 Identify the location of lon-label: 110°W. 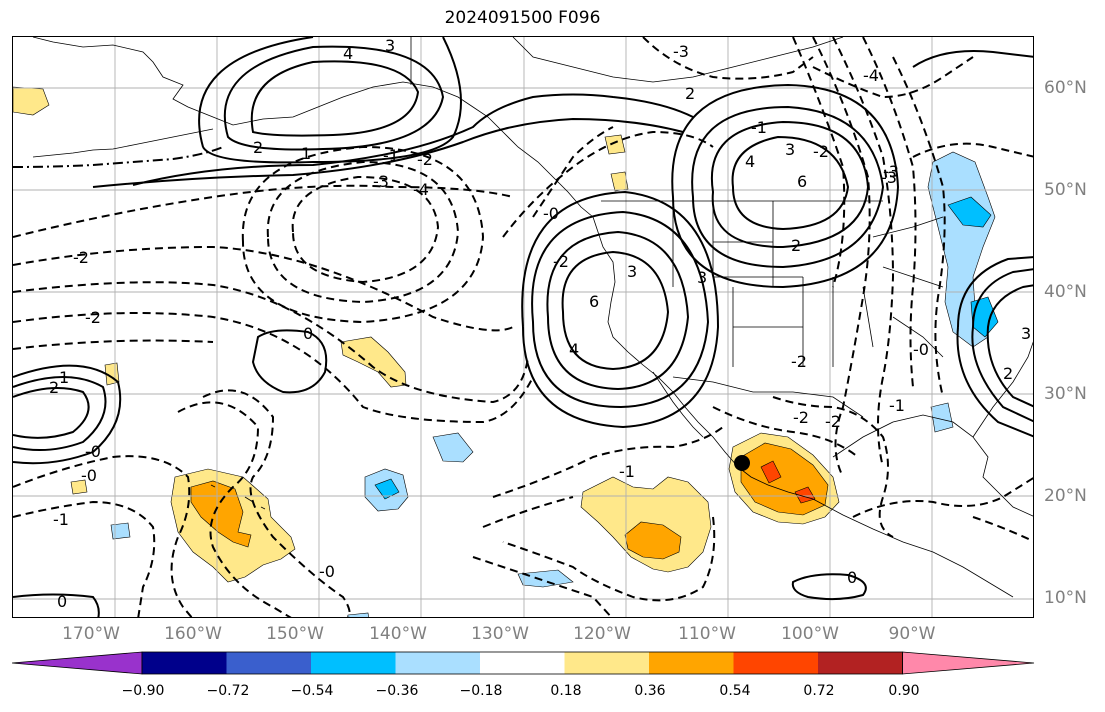
(707, 634).